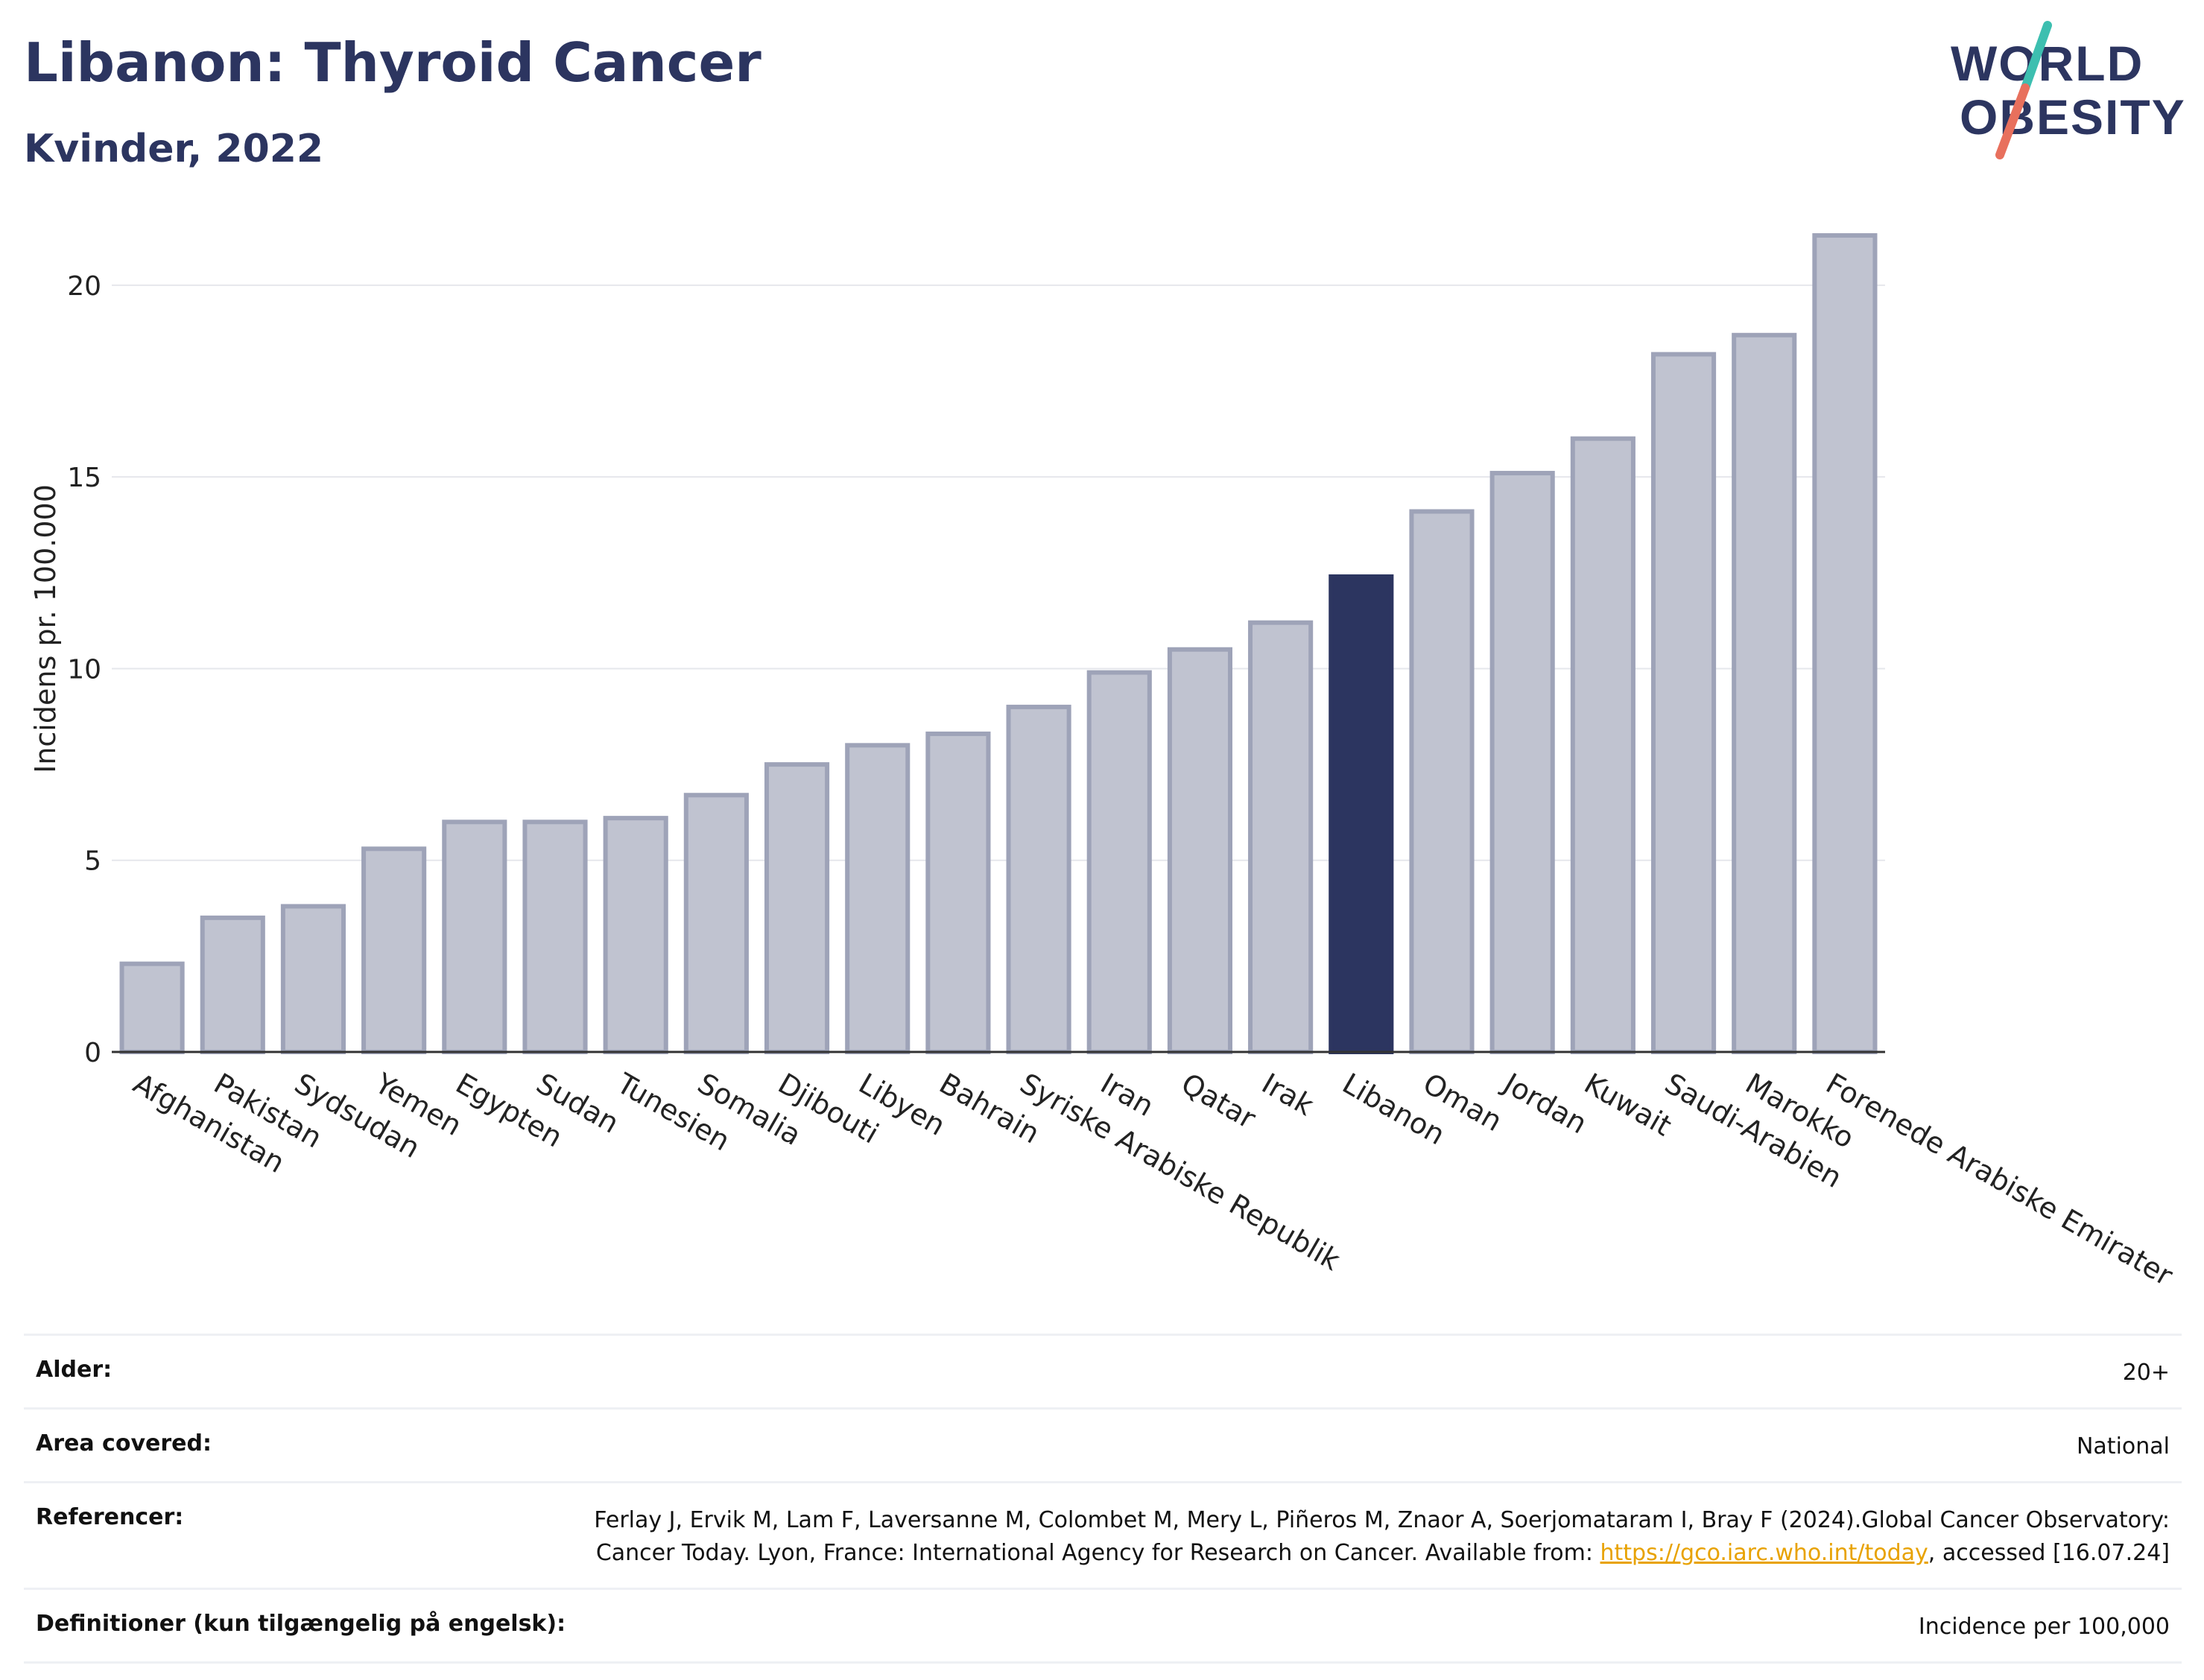 This screenshot has height=1680, width=2204. I want to click on world-obesity-logo: WORLD OBESITY, so click(2068, 90).